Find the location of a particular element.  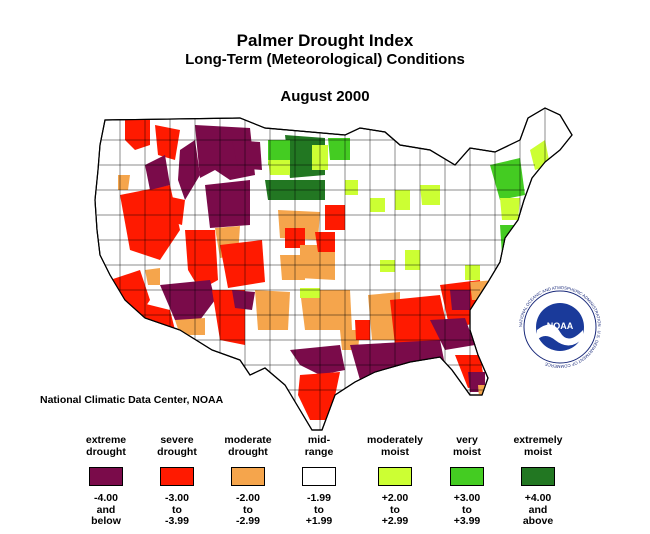

legend-range: -2.00 to -2.99 is located at coordinates (248, 509).